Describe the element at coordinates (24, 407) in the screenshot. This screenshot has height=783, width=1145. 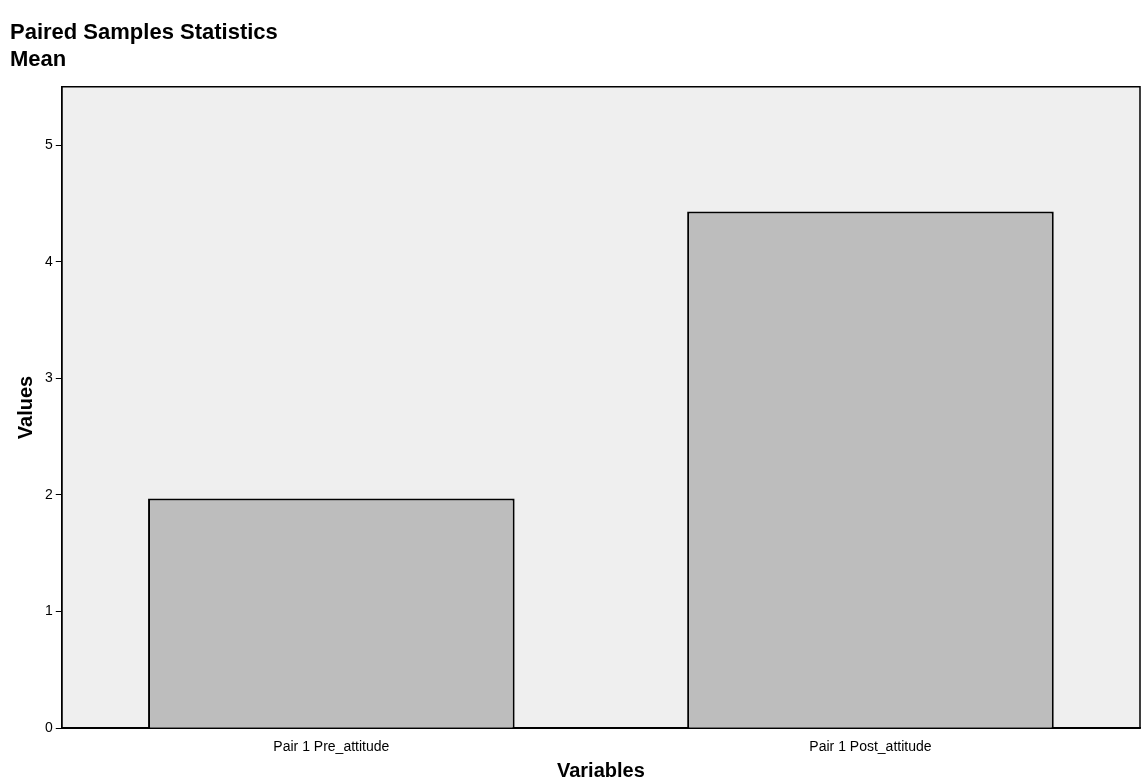
I see `y-axis-title: Values` at that location.